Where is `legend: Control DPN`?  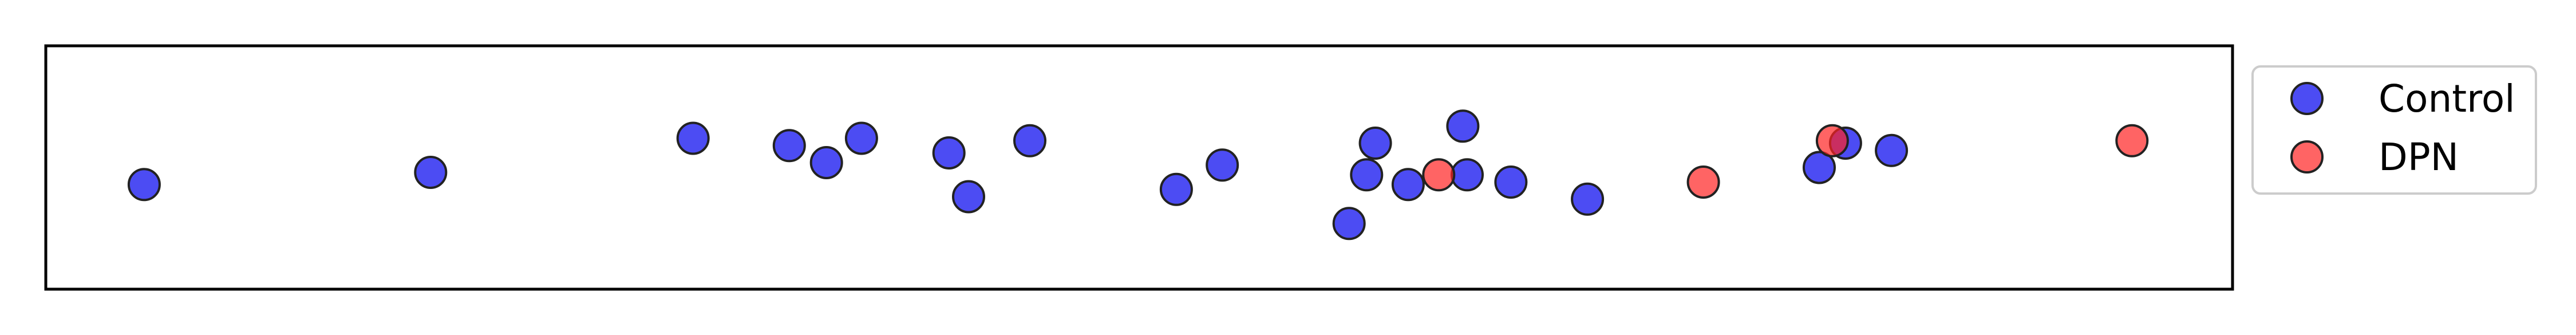
legend: Control DPN is located at coordinates (2394, 130).